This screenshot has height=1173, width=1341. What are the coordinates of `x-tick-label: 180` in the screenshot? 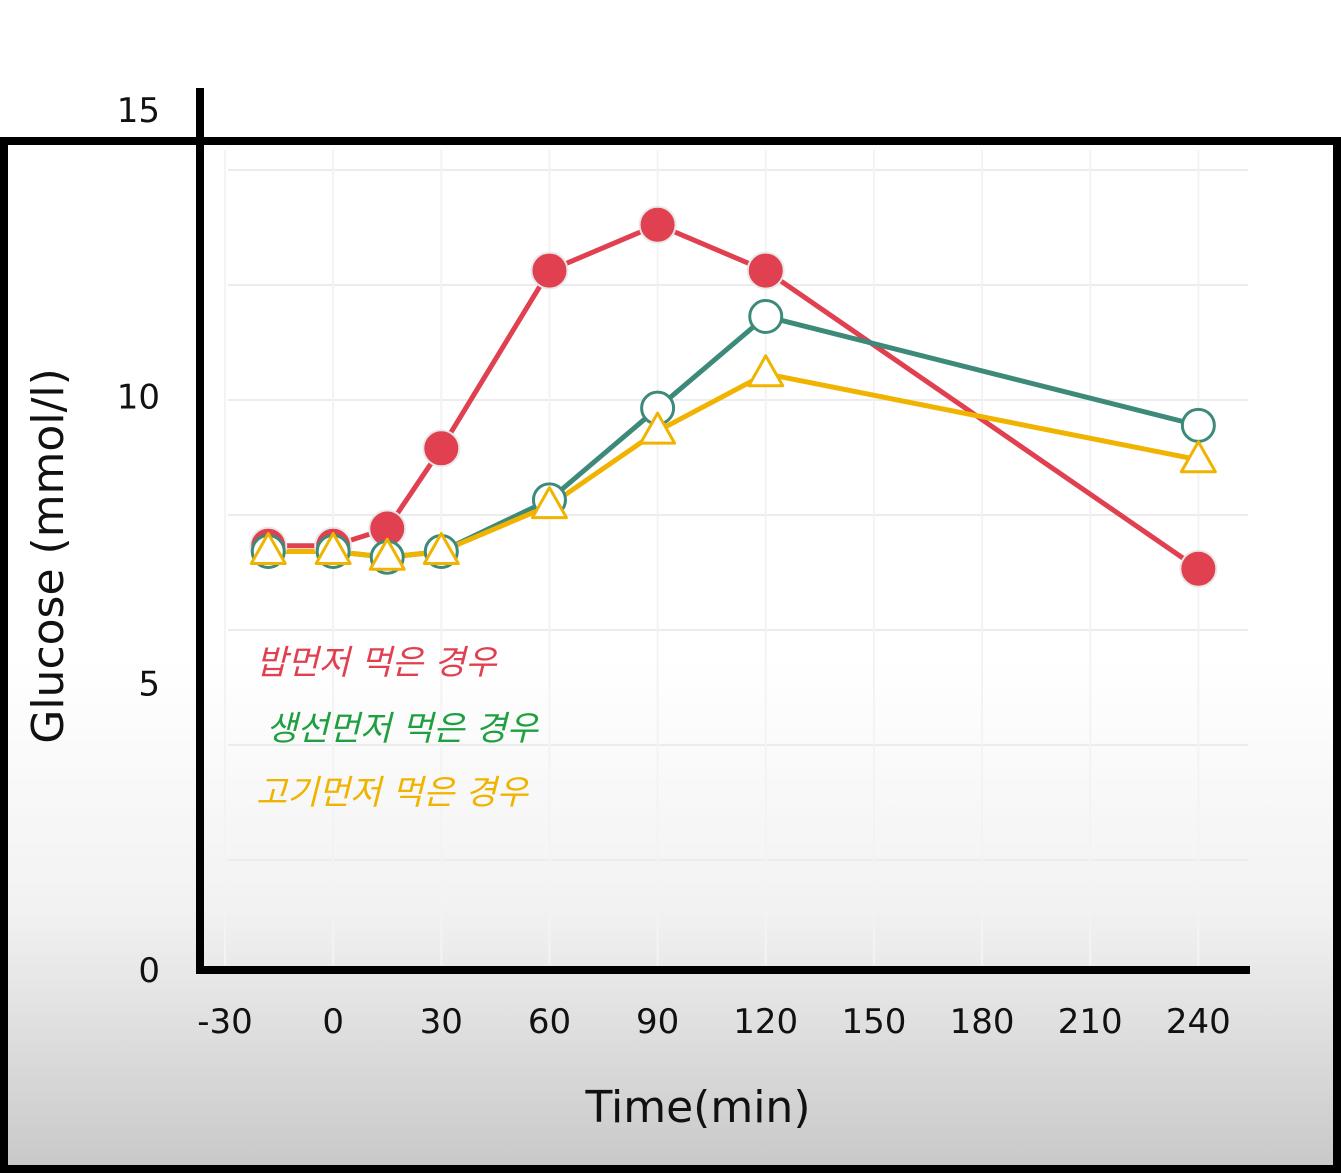 It's located at (982, 1022).